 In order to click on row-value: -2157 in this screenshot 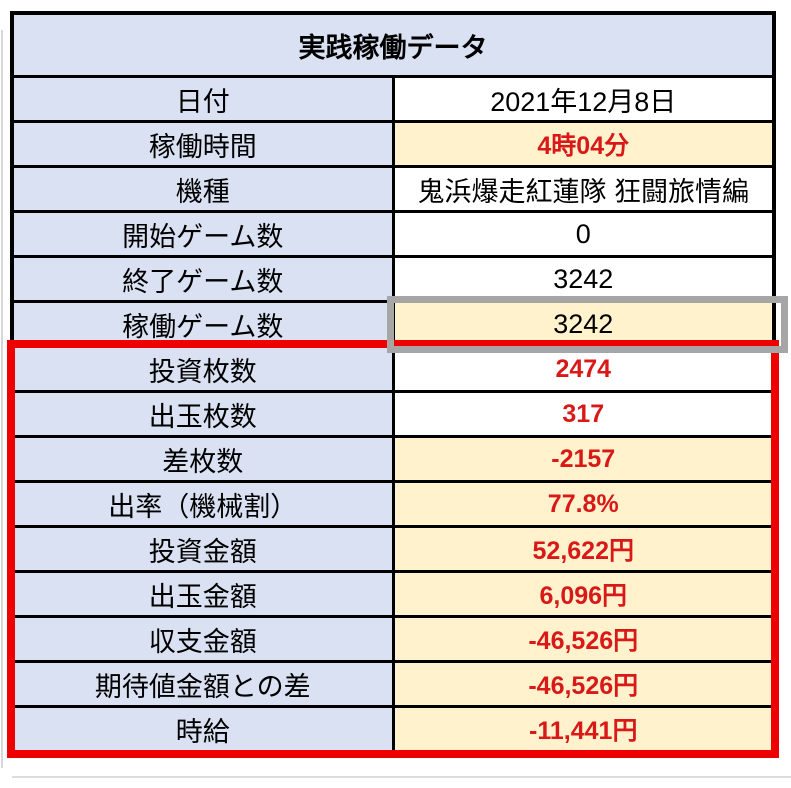, I will do `click(583, 459)`.